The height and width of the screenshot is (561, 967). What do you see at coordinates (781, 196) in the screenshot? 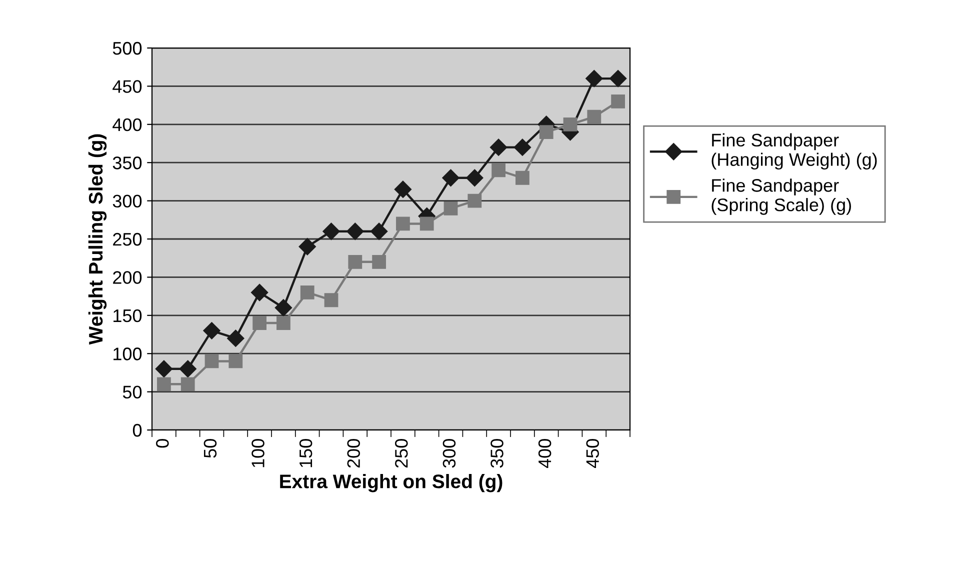
I see `legend-label: Fine Sandpaper (Spring Scale) (g)` at bounding box center [781, 196].